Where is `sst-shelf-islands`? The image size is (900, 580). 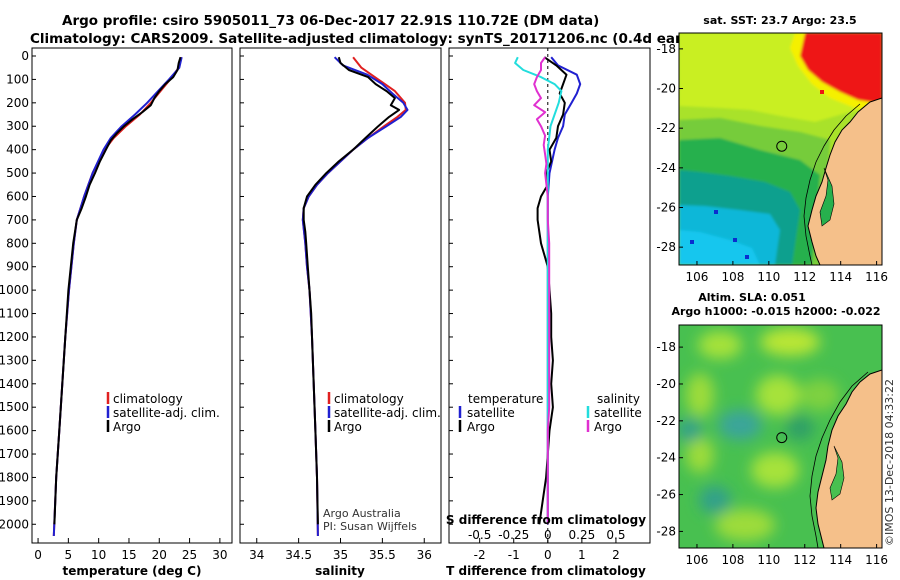
sst-shelf-islands is located at coordinates (827, 197).